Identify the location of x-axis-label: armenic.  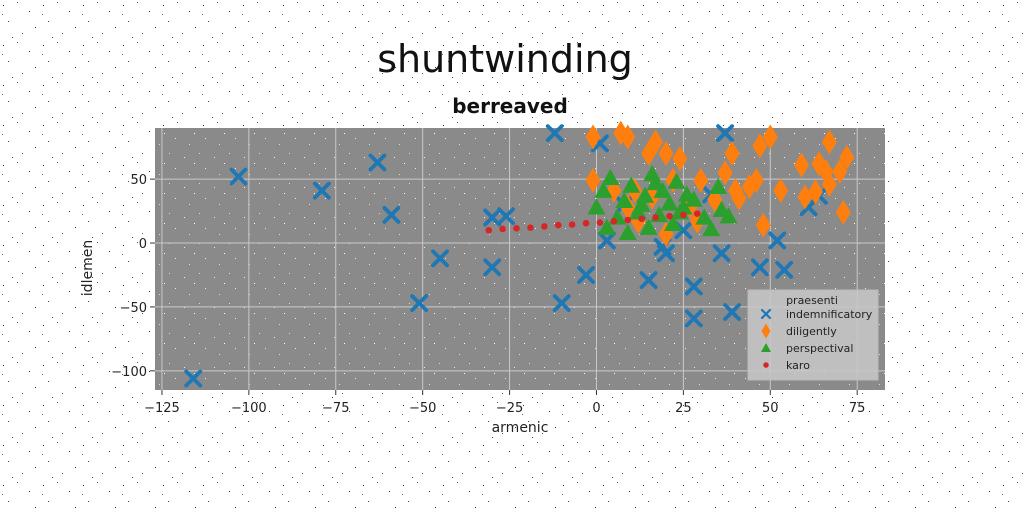
(520, 428).